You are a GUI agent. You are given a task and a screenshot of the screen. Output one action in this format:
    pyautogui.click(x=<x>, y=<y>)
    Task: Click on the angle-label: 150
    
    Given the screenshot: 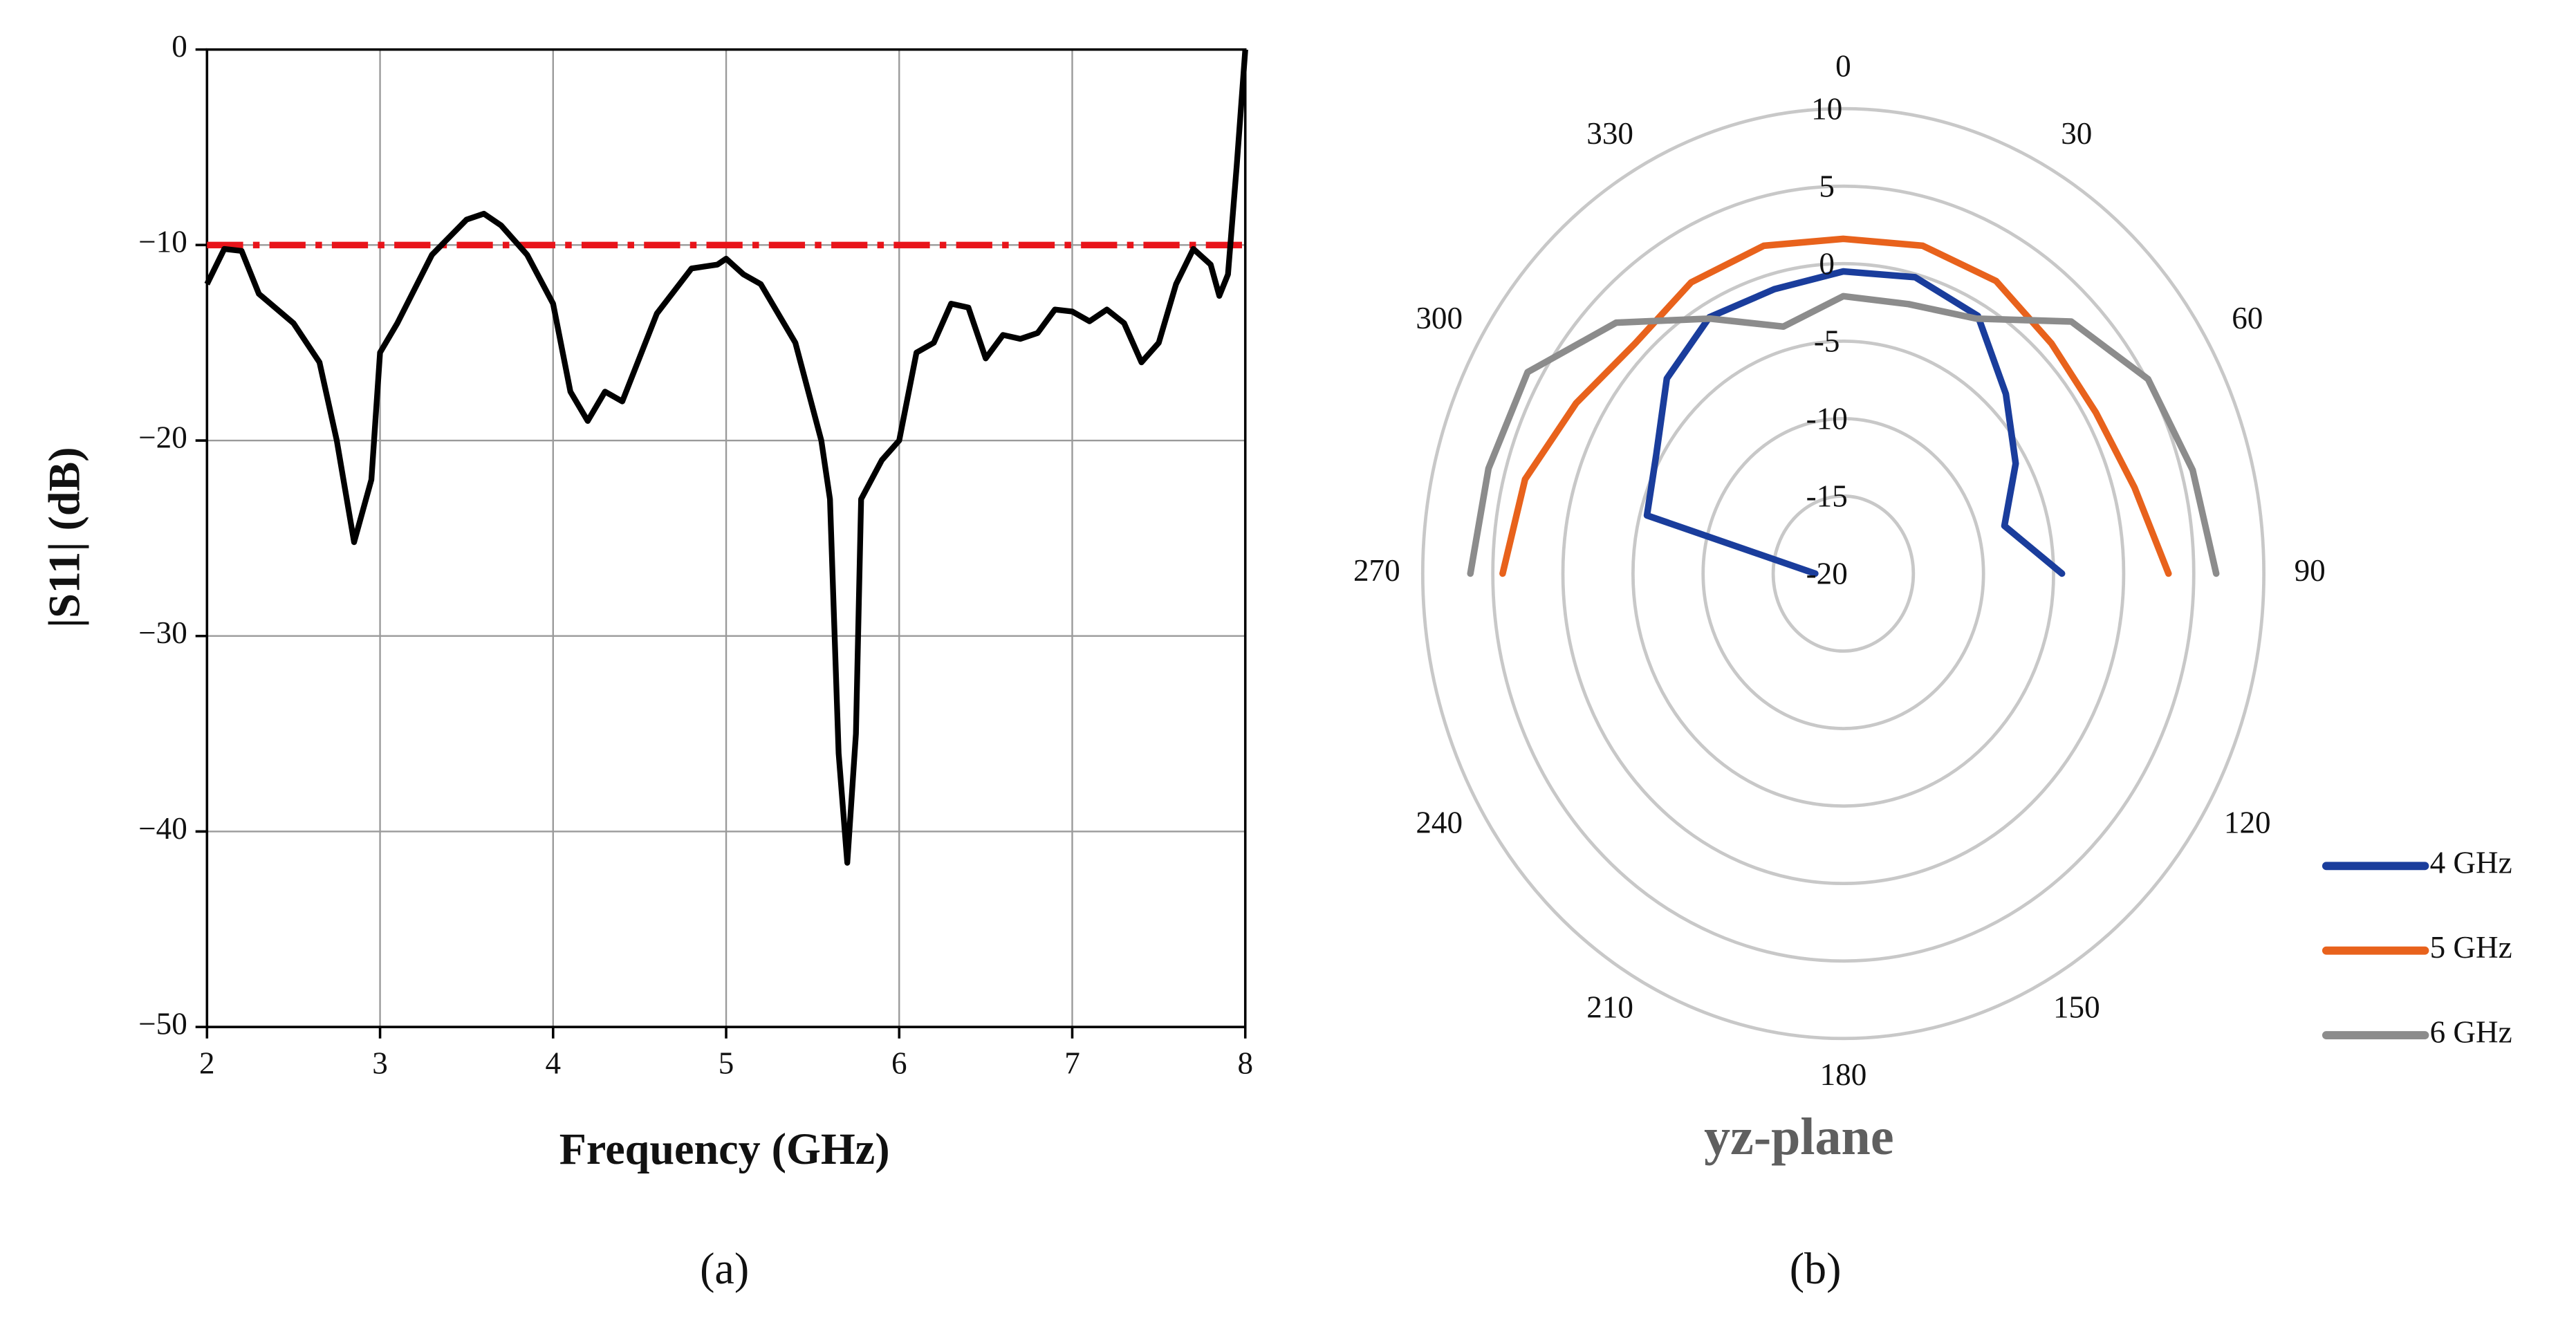 What is the action you would take?
    pyautogui.click(x=2076, y=1007)
    